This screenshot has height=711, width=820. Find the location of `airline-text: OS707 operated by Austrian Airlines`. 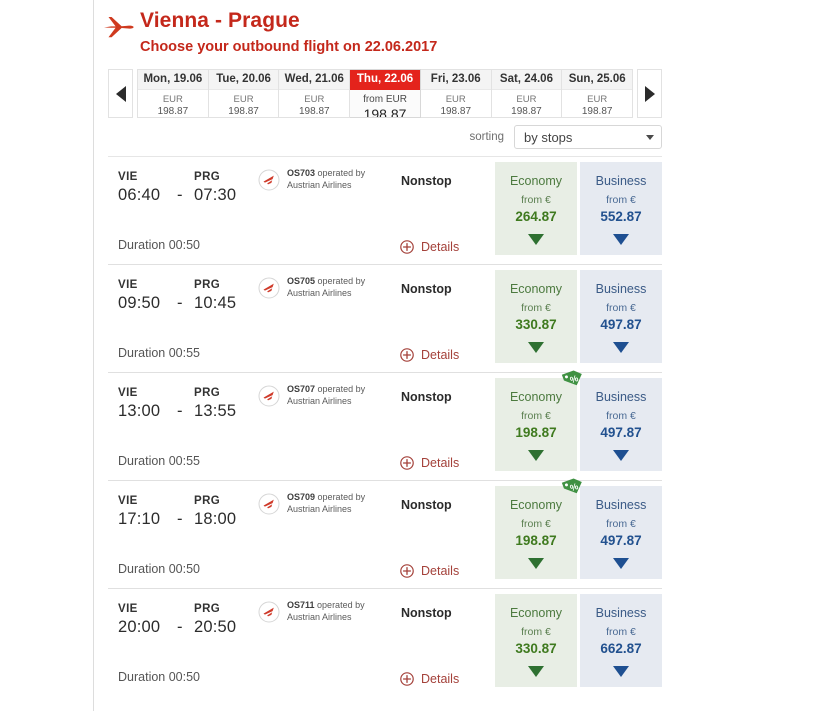

airline-text: OS707 operated by Austrian Airlines is located at coordinates (326, 395).